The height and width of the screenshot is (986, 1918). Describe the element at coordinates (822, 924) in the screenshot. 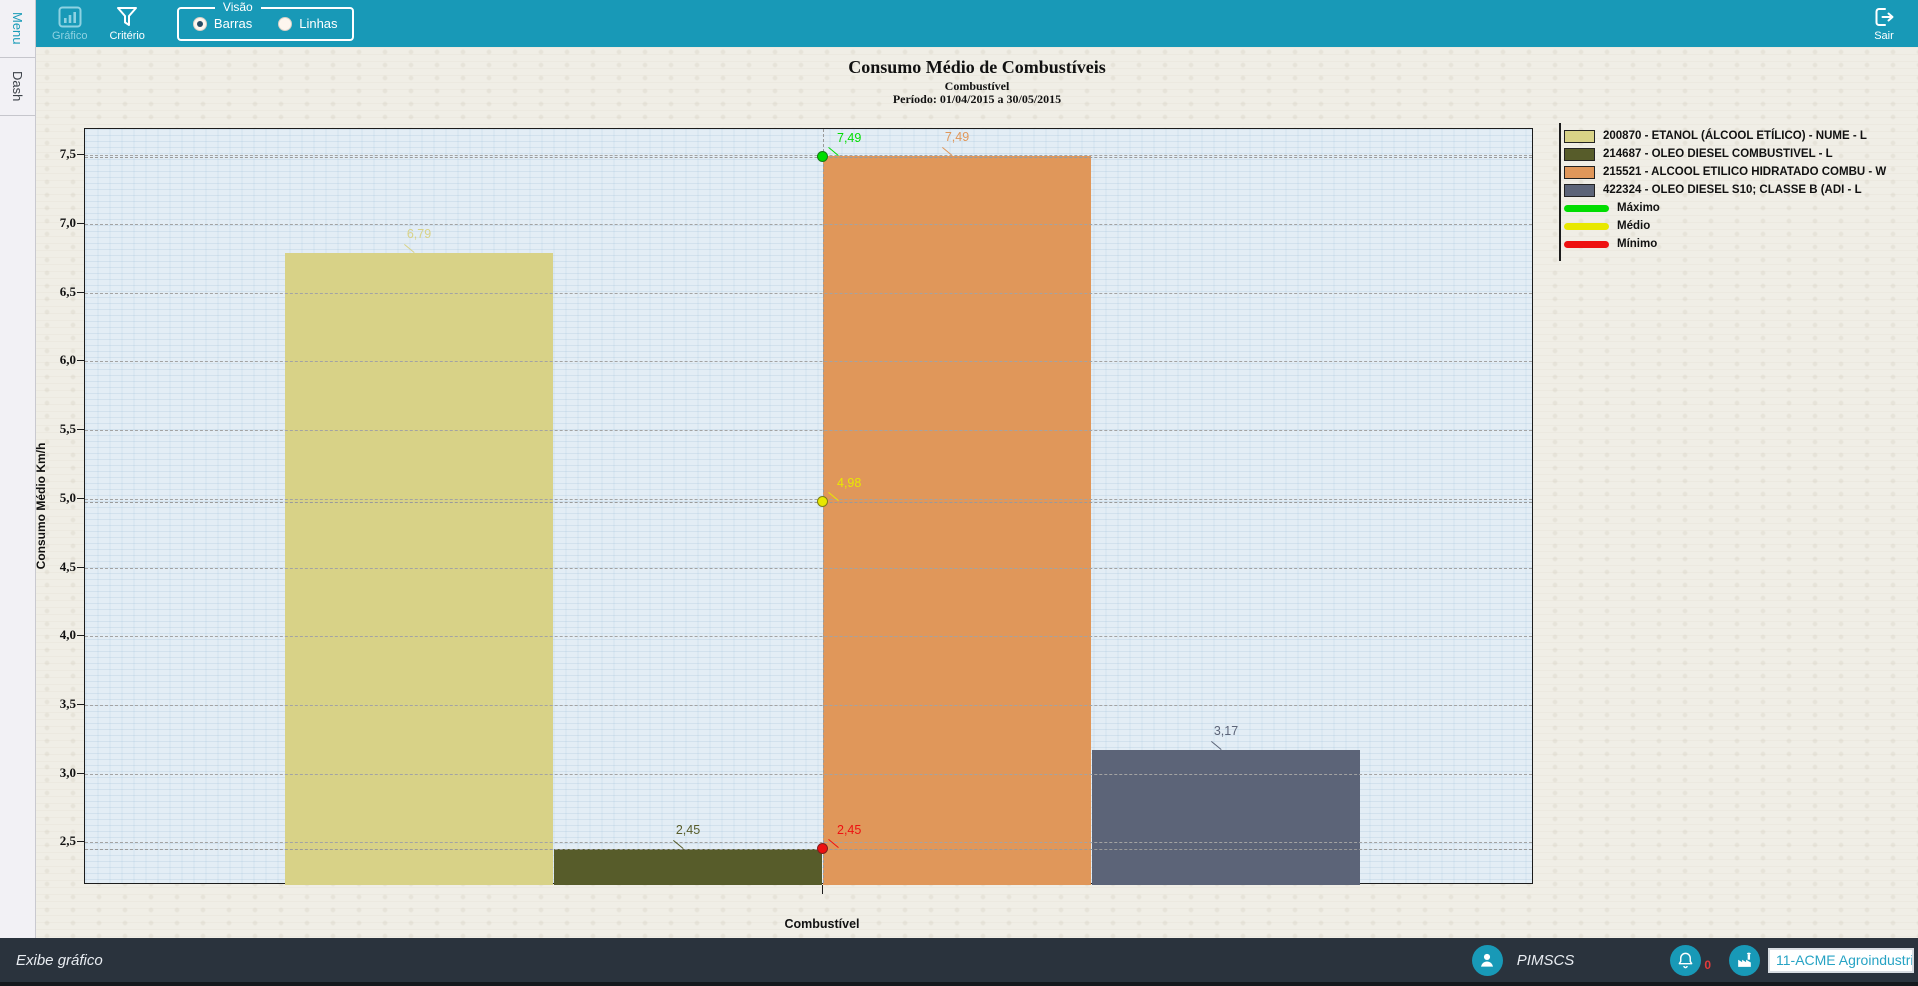

I see `x-axis-label: Combustível` at that location.